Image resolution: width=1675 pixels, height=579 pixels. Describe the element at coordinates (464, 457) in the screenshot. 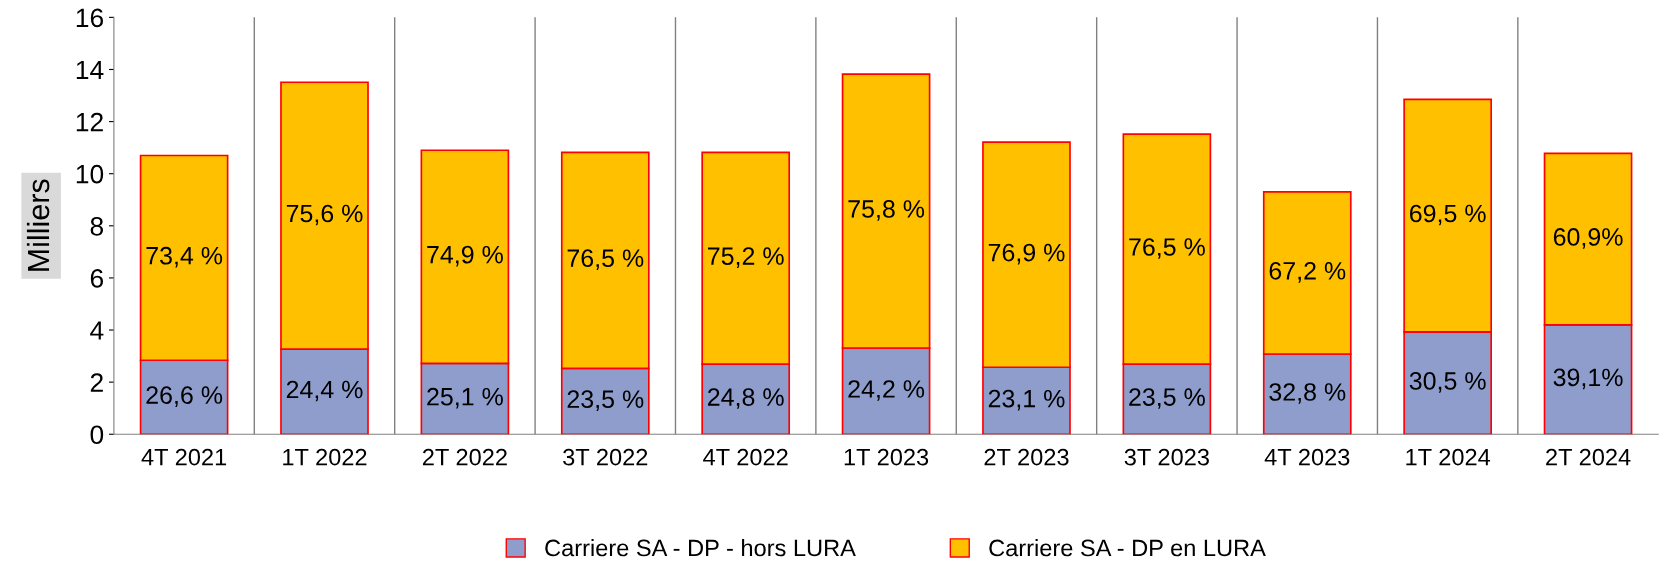

I see `x-tick-label: 2T 2022` at that location.